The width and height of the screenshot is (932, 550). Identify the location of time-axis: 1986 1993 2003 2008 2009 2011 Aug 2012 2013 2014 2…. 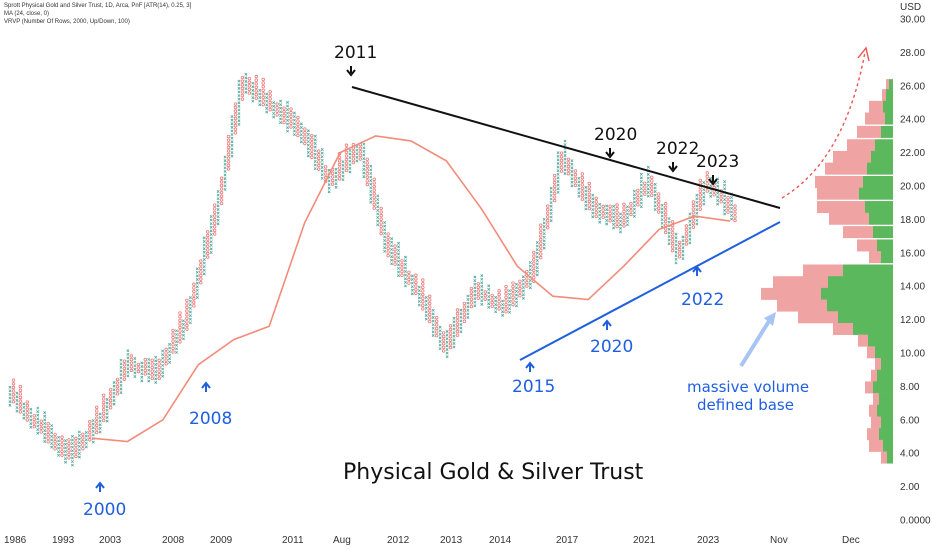
(432, 540).